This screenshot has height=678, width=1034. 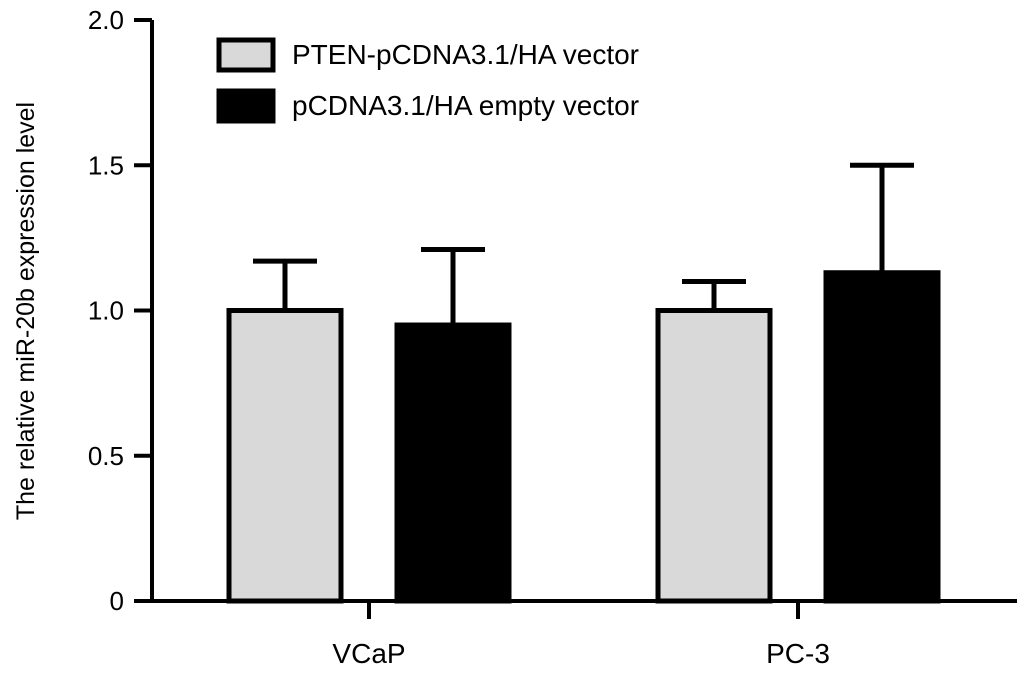 What do you see at coordinates (106, 311) in the screenshot?
I see `y-tick-label-2: 1.0` at bounding box center [106, 311].